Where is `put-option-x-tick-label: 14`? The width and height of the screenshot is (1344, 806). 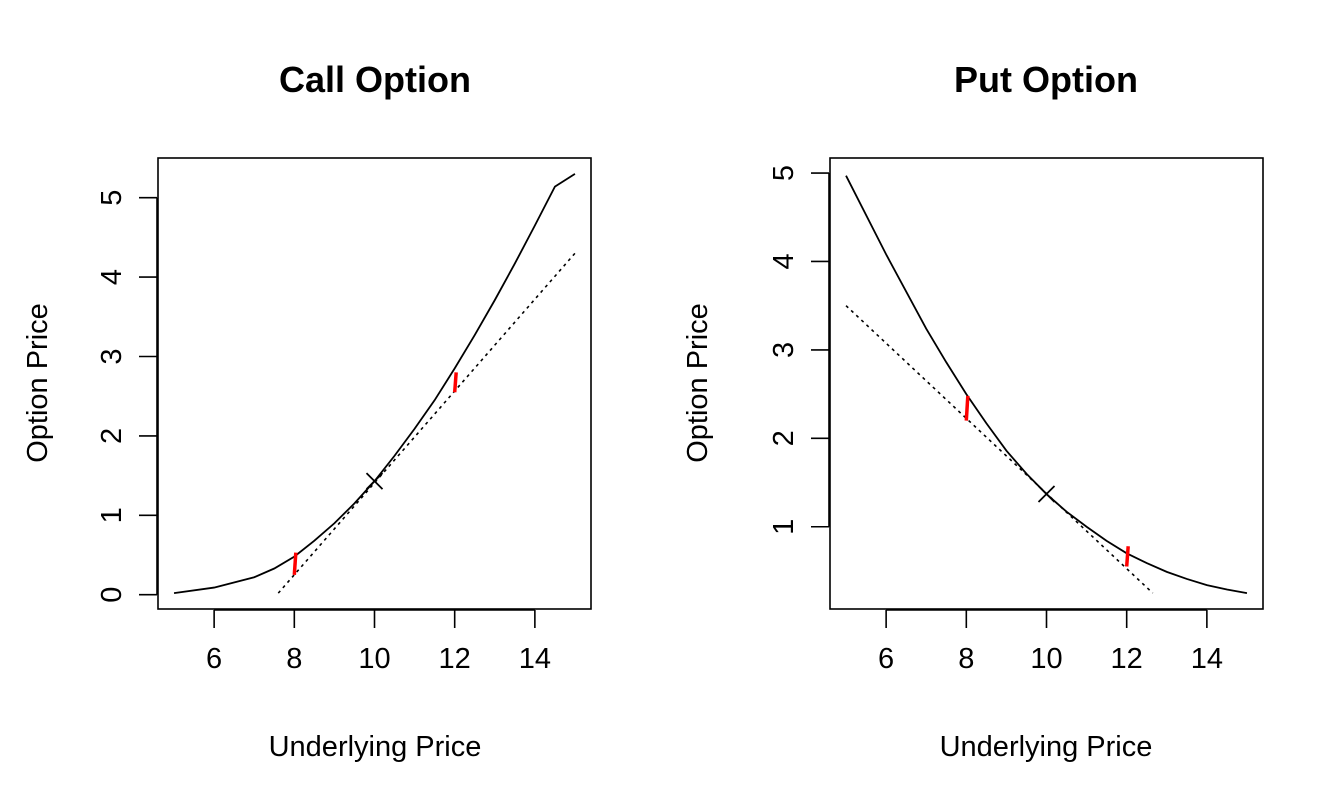 put-option-x-tick-label: 14 is located at coordinates (1207, 659).